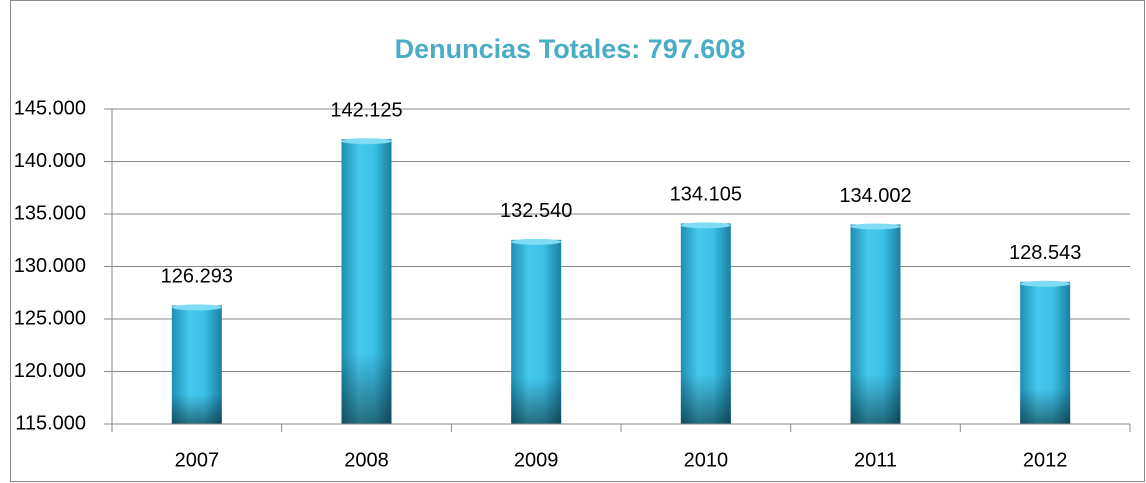 The image size is (1146, 483). Describe the element at coordinates (875, 196) in the screenshot. I see `data-label: 134.002` at that location.